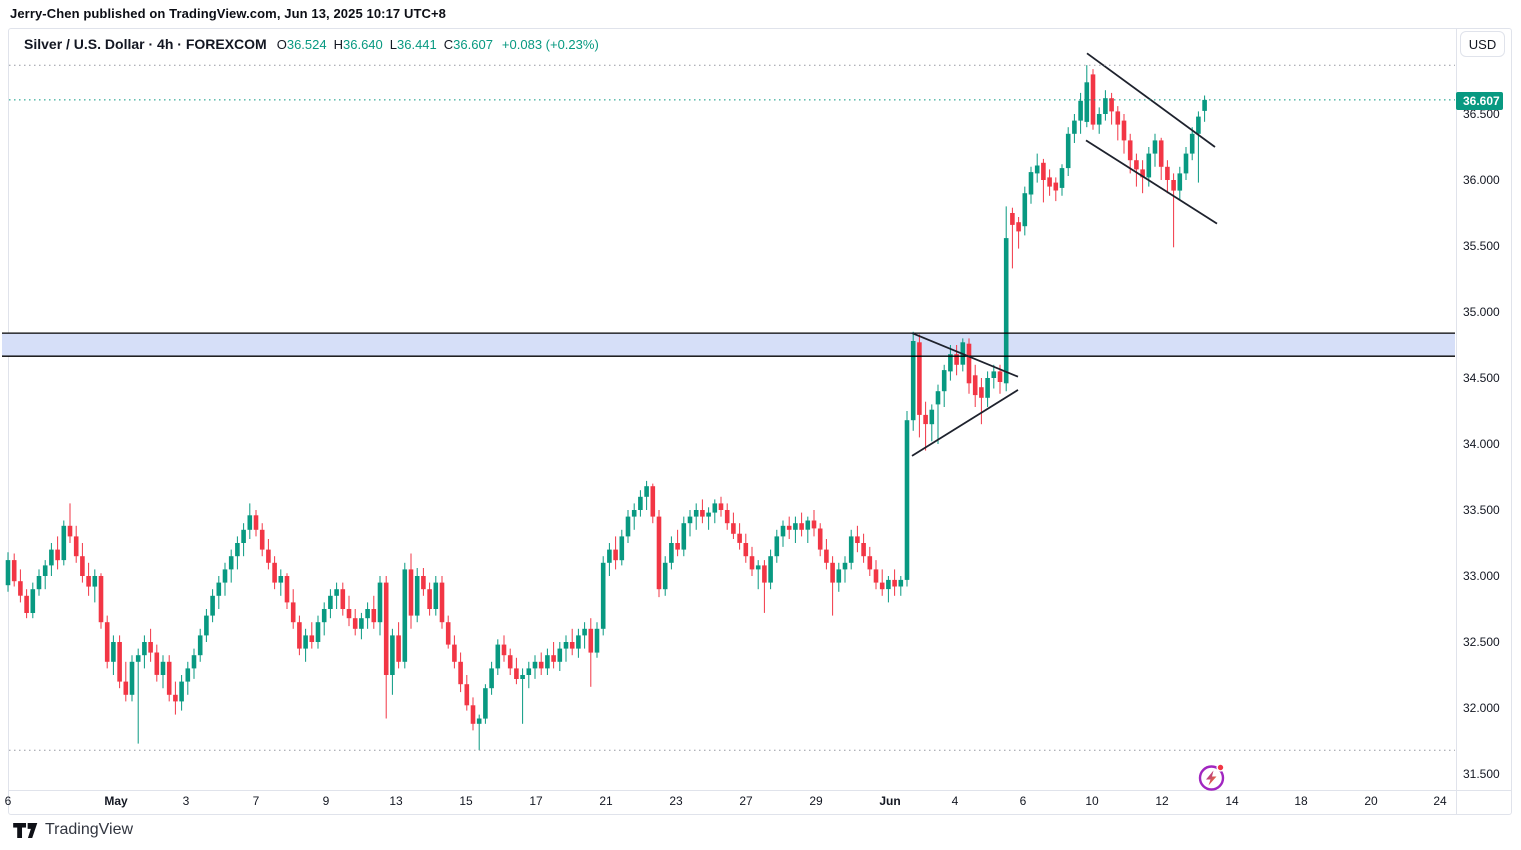 The image size is (1521, 850). I want to click on ohlc-readout: O36.524 H36.640 L36.441 C36.607, so click(388, 44).